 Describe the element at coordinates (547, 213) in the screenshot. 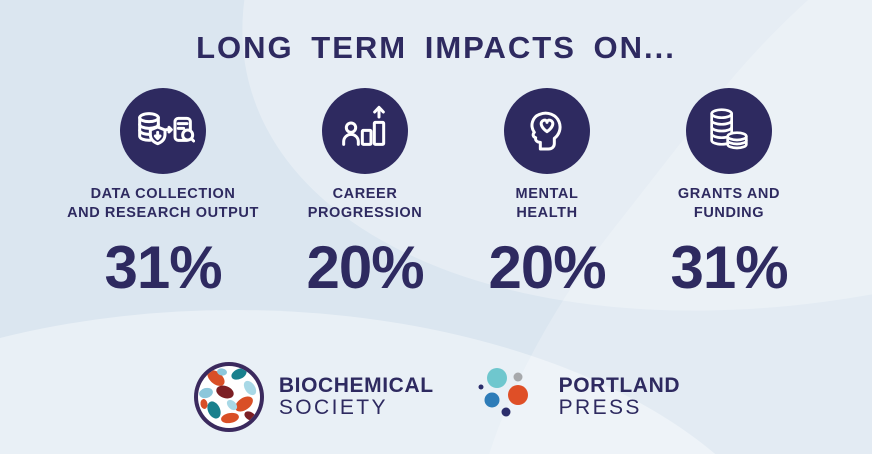

I see `stat-label-line2: HEALTH` at that location.